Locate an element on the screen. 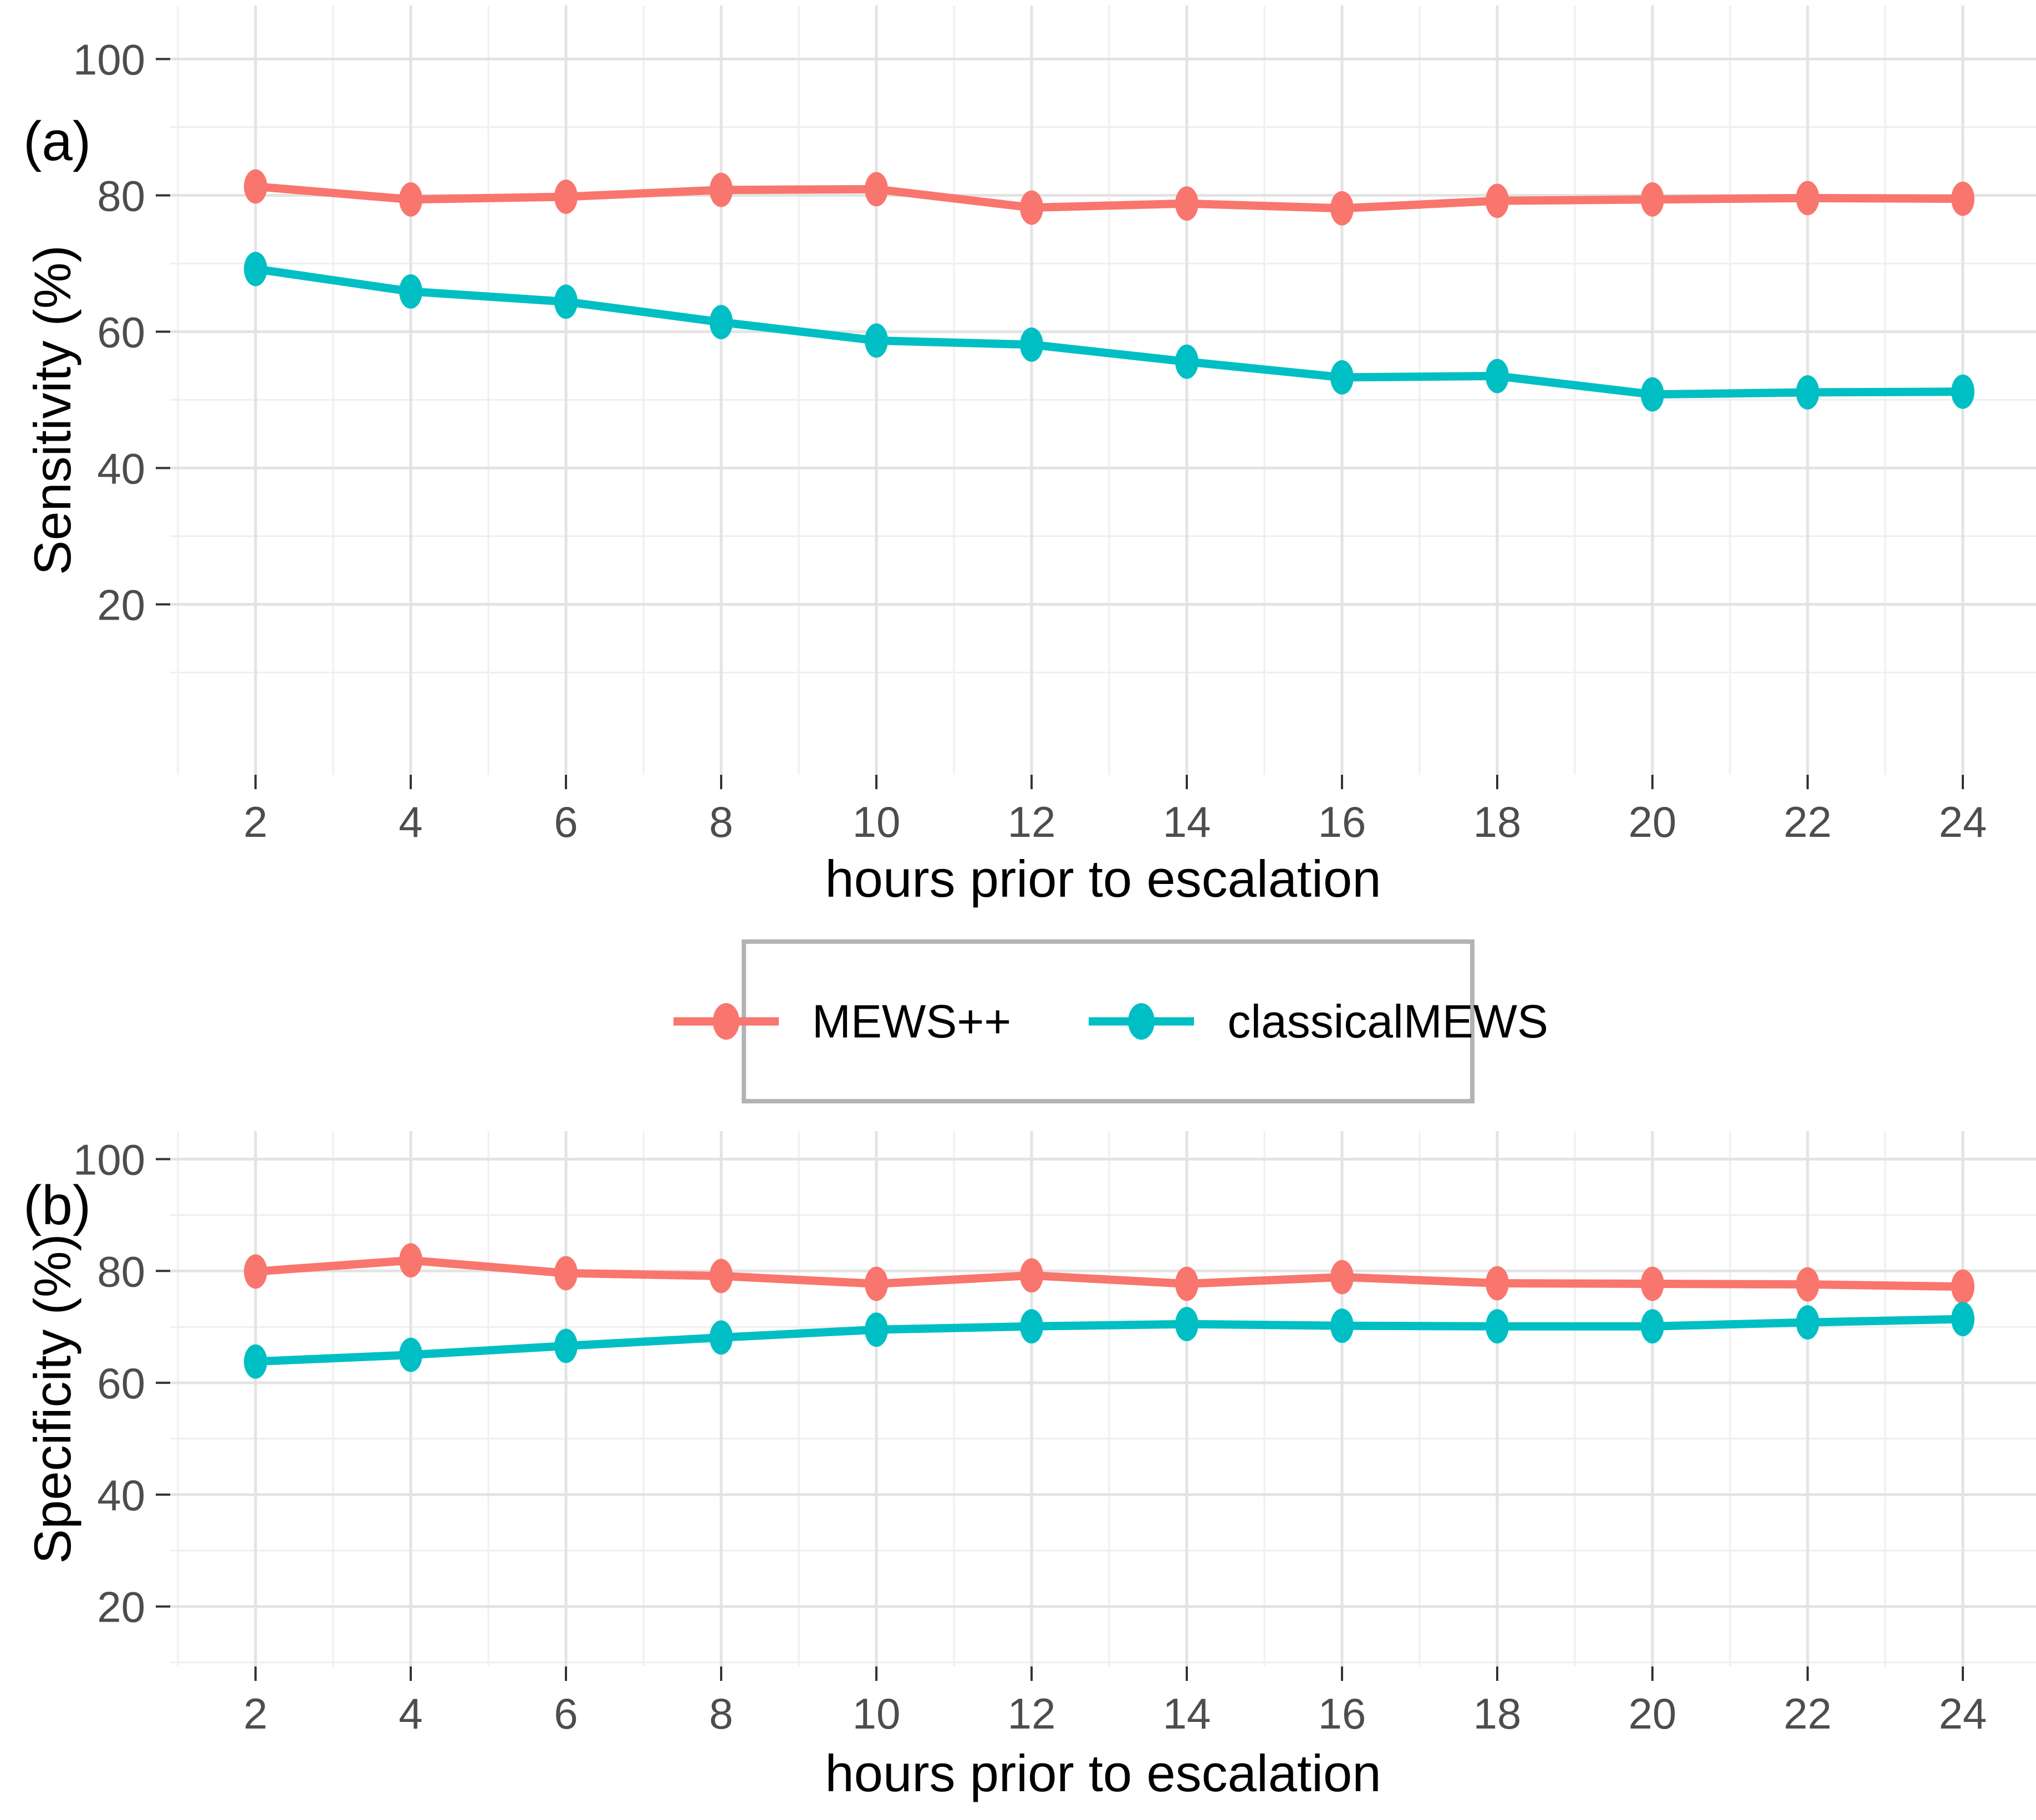 Image resolution: width=2036 pixels, height=1820 pixels. legend-item-mewspp: MEWS++ is located at coordinates (839, 1021).